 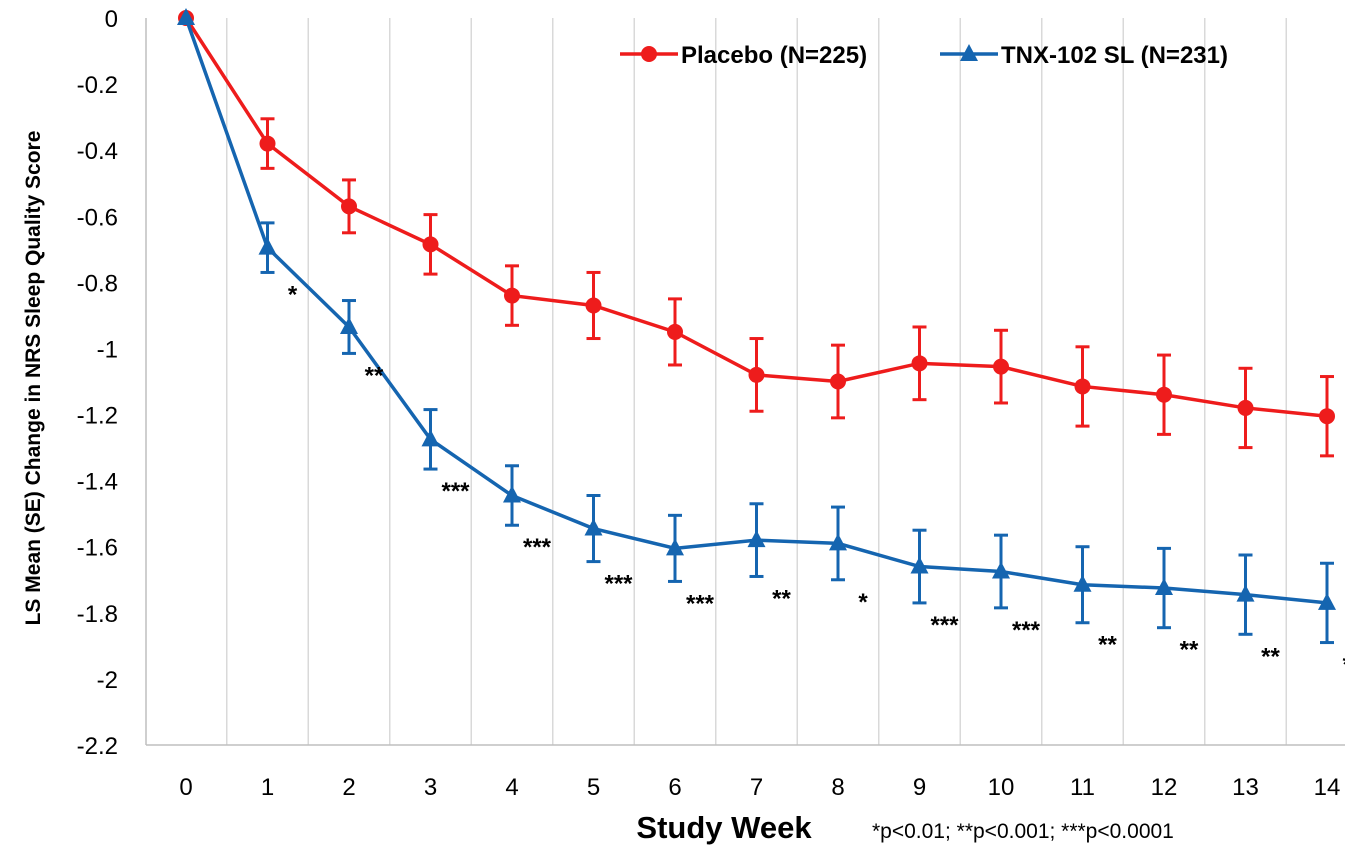 I want to click on legend-item: Placebo (N=225), so click(x=743, y=55).